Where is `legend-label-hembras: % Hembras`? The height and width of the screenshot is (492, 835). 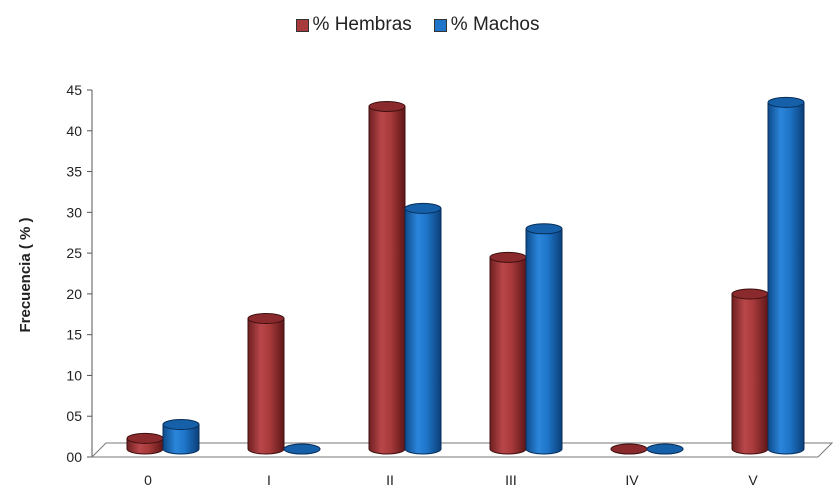 legend-label-hembras: % Hembras is located at coordinates (362, 24).